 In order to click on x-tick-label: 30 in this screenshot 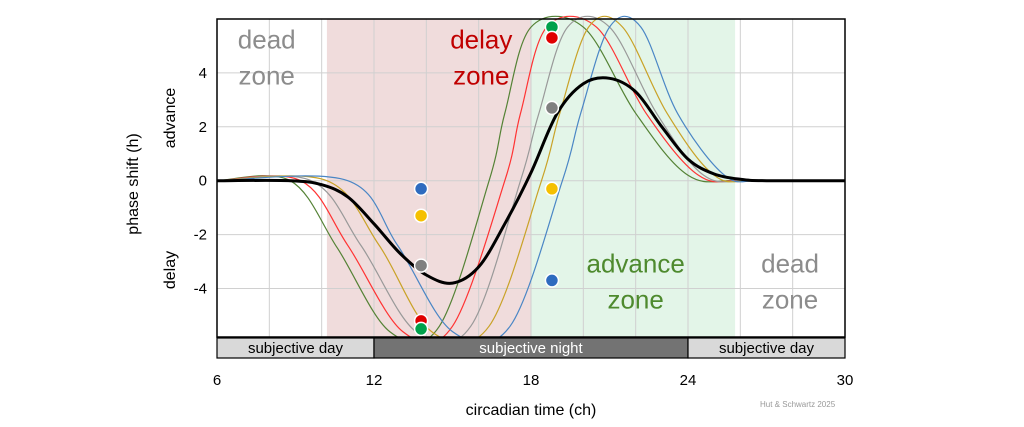, I will do `click(845, 380)`.